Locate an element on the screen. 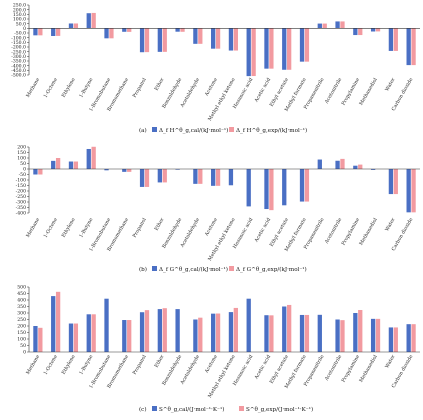 The image size is (423, 420). y-tick-label-b-2: 100 is located at coordinates (21, 159).